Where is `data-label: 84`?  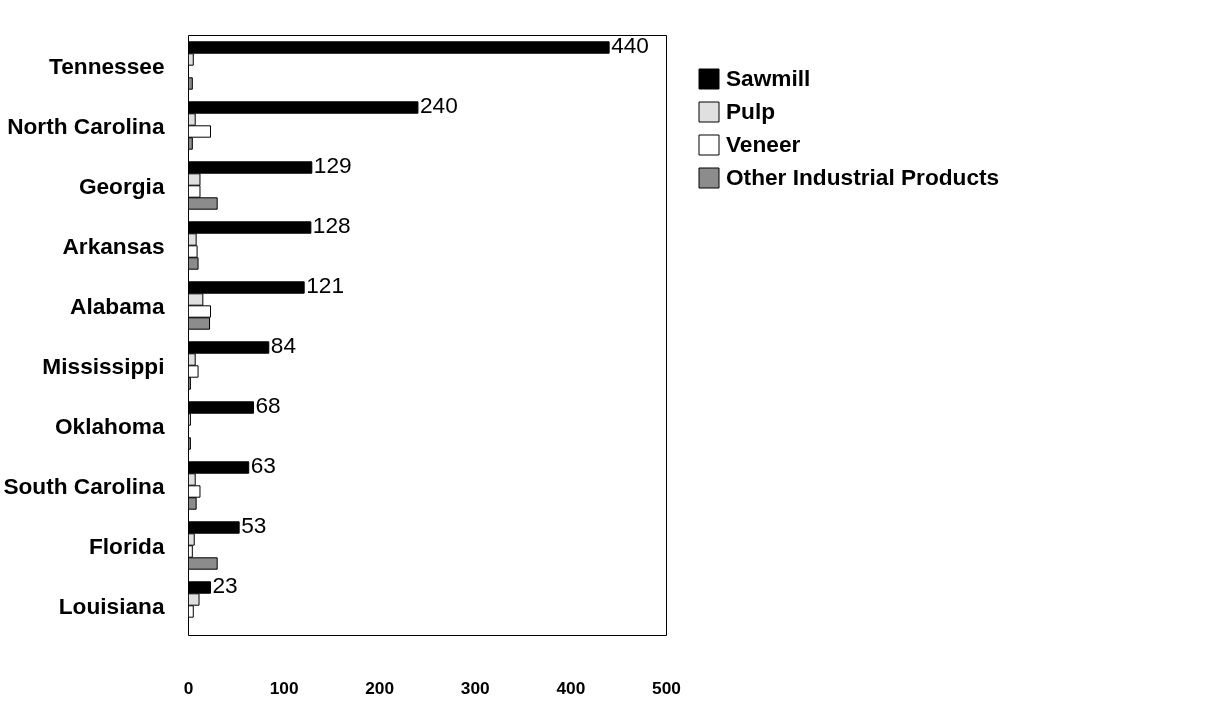
data-label: 84 is located at coordinates (283, 345).